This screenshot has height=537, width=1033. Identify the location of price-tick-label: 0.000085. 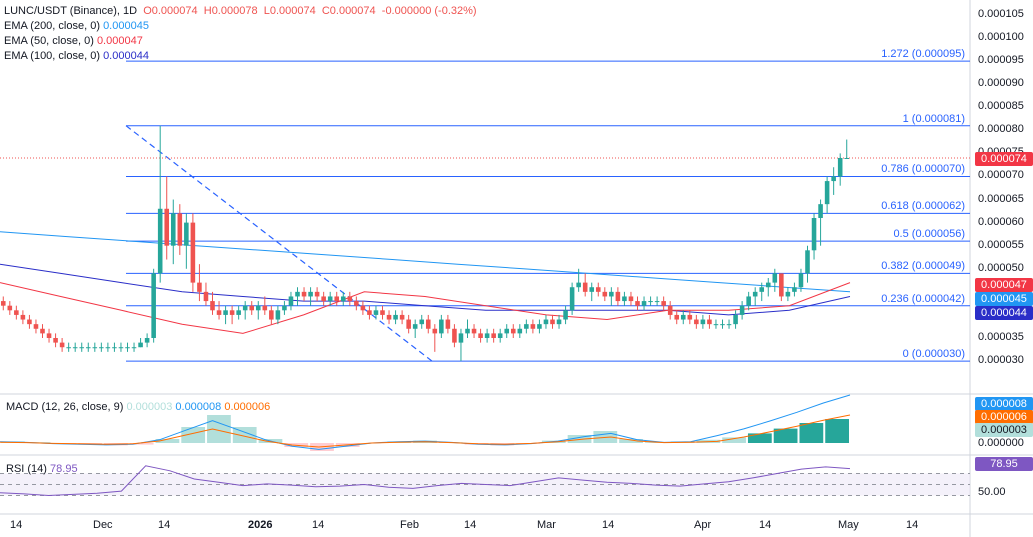
(1001, 106).